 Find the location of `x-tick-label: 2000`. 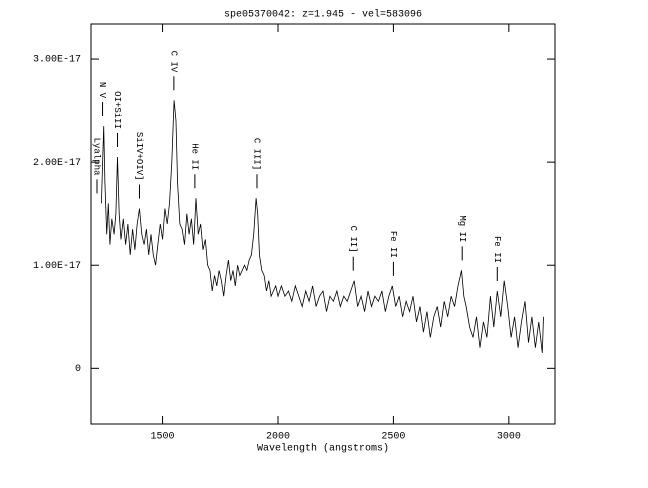

x-tick-label: 2000 is located at coordinates (278, 437).